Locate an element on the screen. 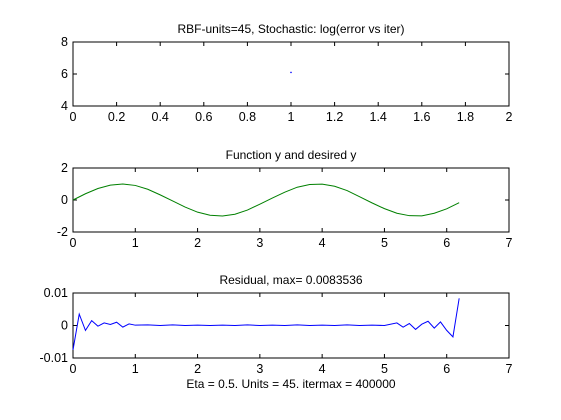 This screenshot has height=420, width=561. y-tick-label: 4 is located at coordinates (64, 106).